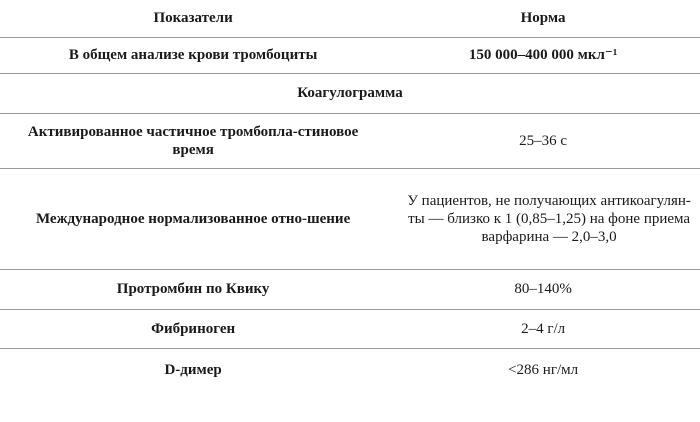 This screenshot has height=422, width=700. What do you see at coordinates (543, 289) in the screenshot?
I see `norm: 80–140%` at bounding box center [543, 289].